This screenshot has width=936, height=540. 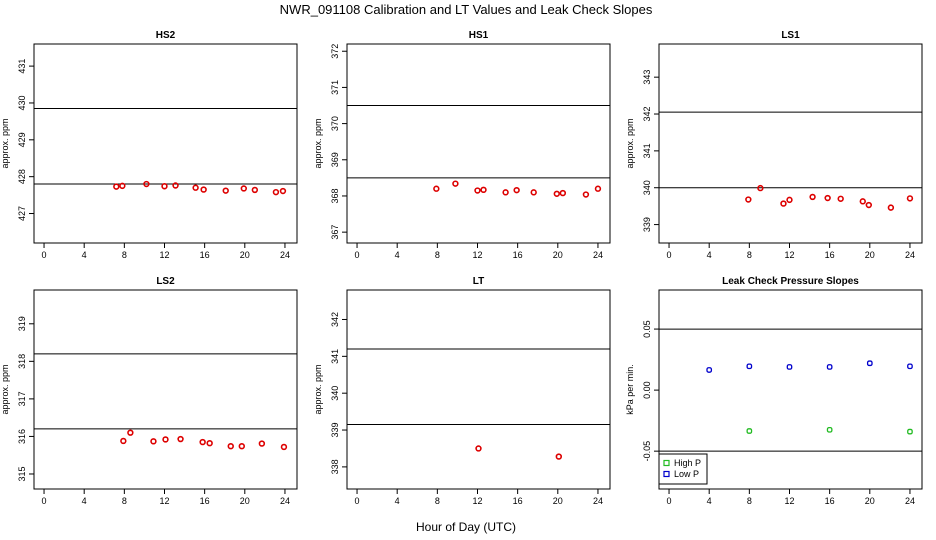 What do you see at coordinates (22, 323) in the screenshot?
I see `y-tick-label: 319` at bounding box center [22, 323].